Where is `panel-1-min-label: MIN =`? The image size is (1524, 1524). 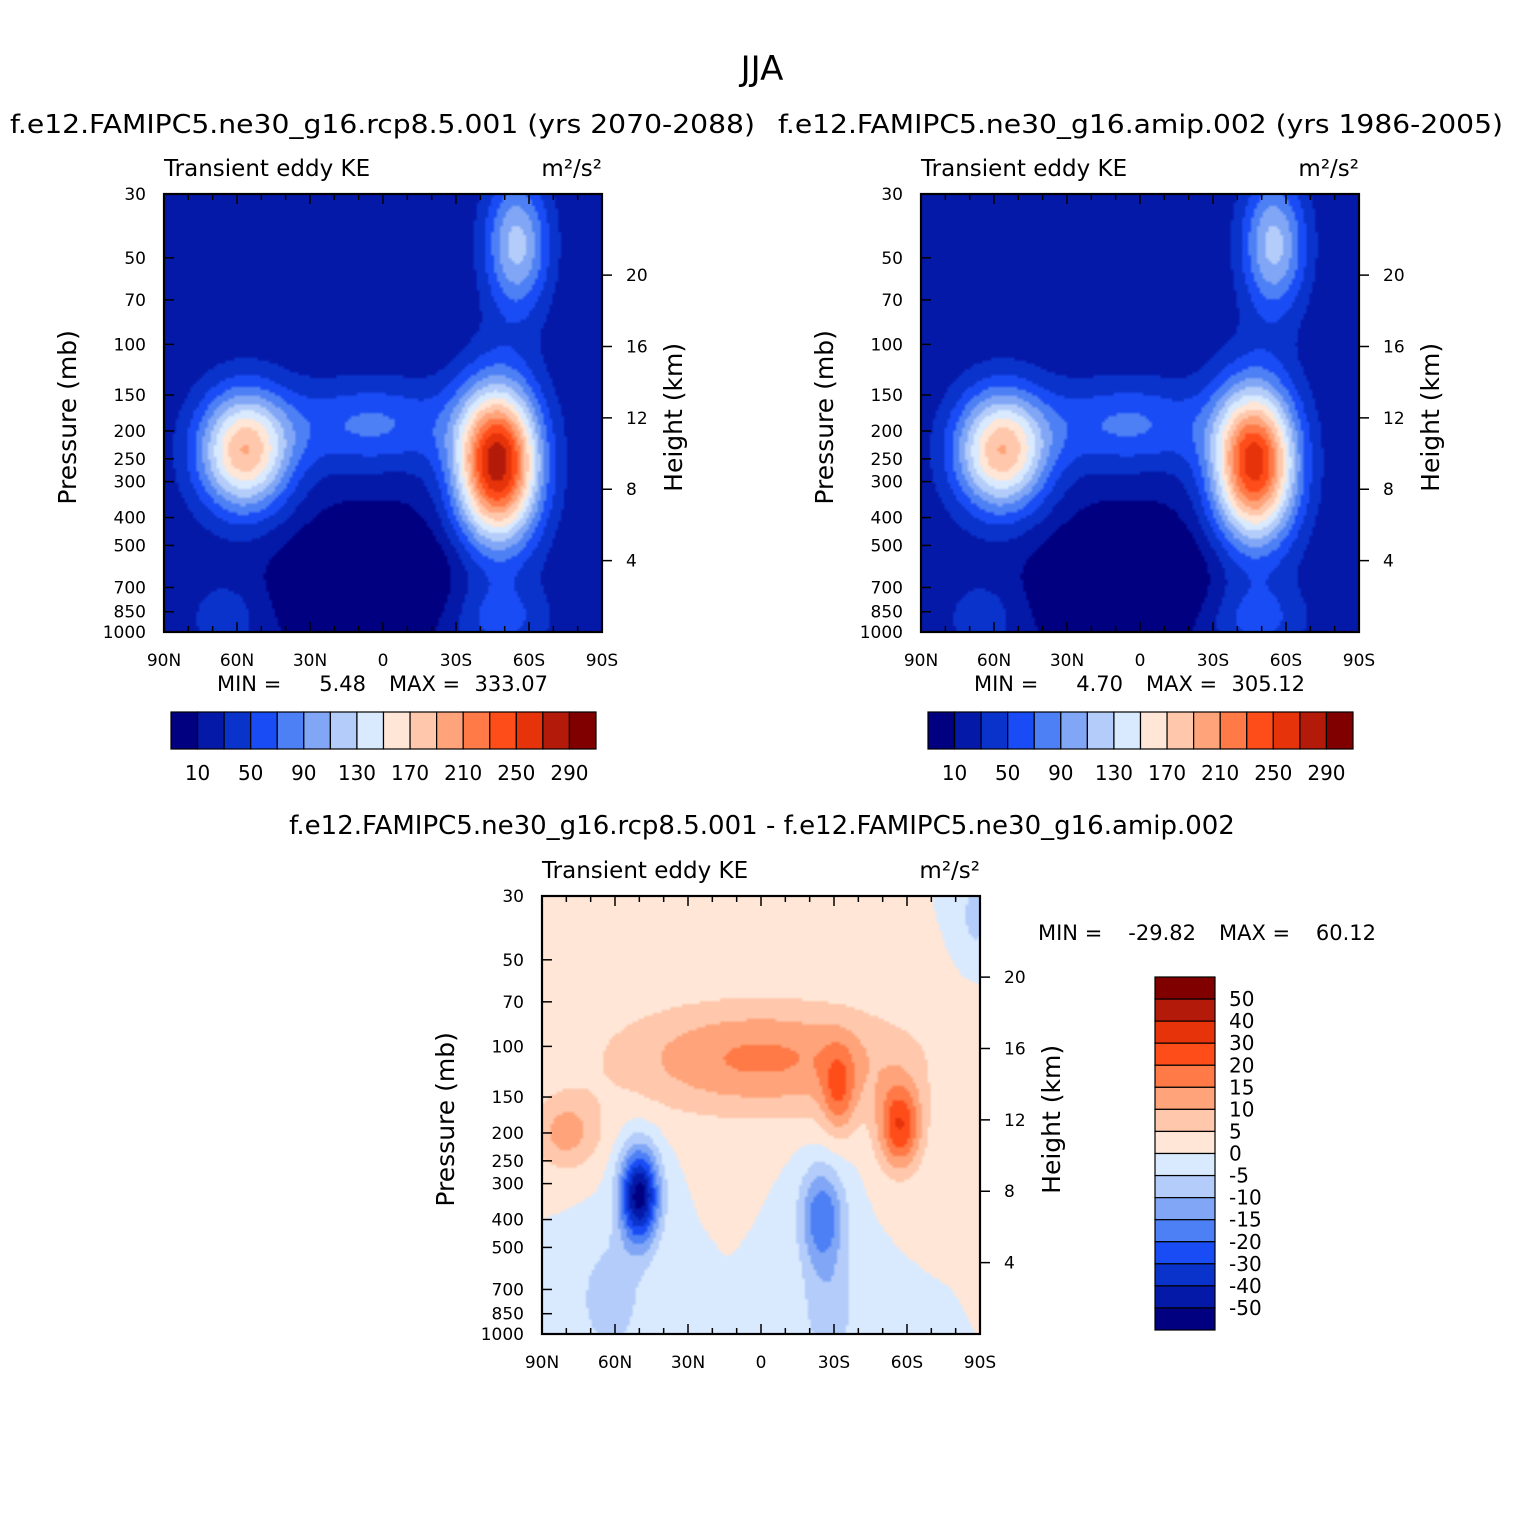 panel-1-min-label: MIN = is located at coordinates (249, 684).